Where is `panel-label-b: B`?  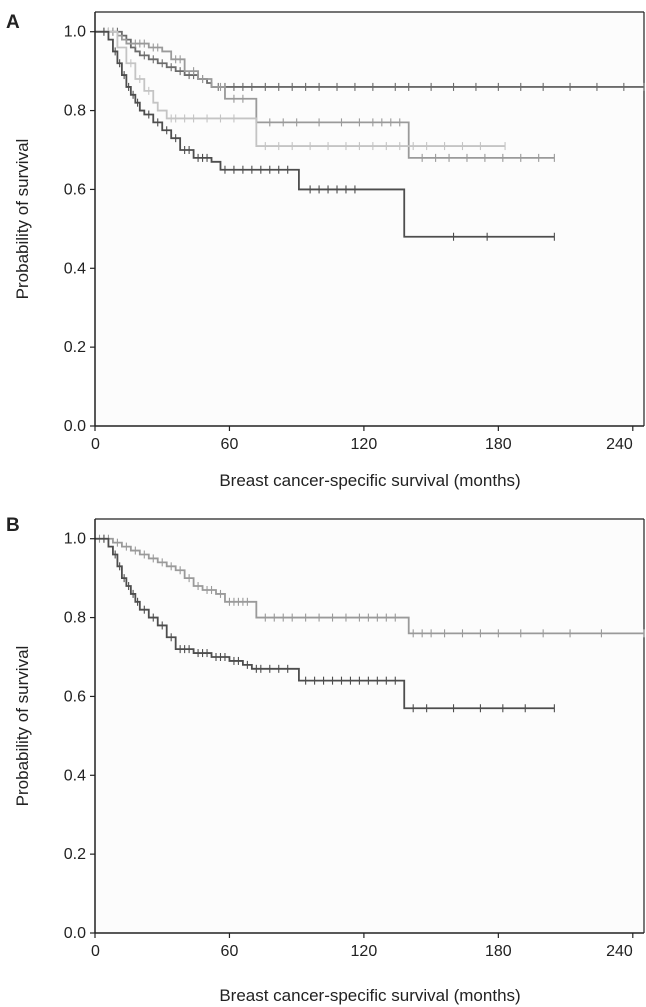
panel-label-b: B is located at coordinates (13, 525).